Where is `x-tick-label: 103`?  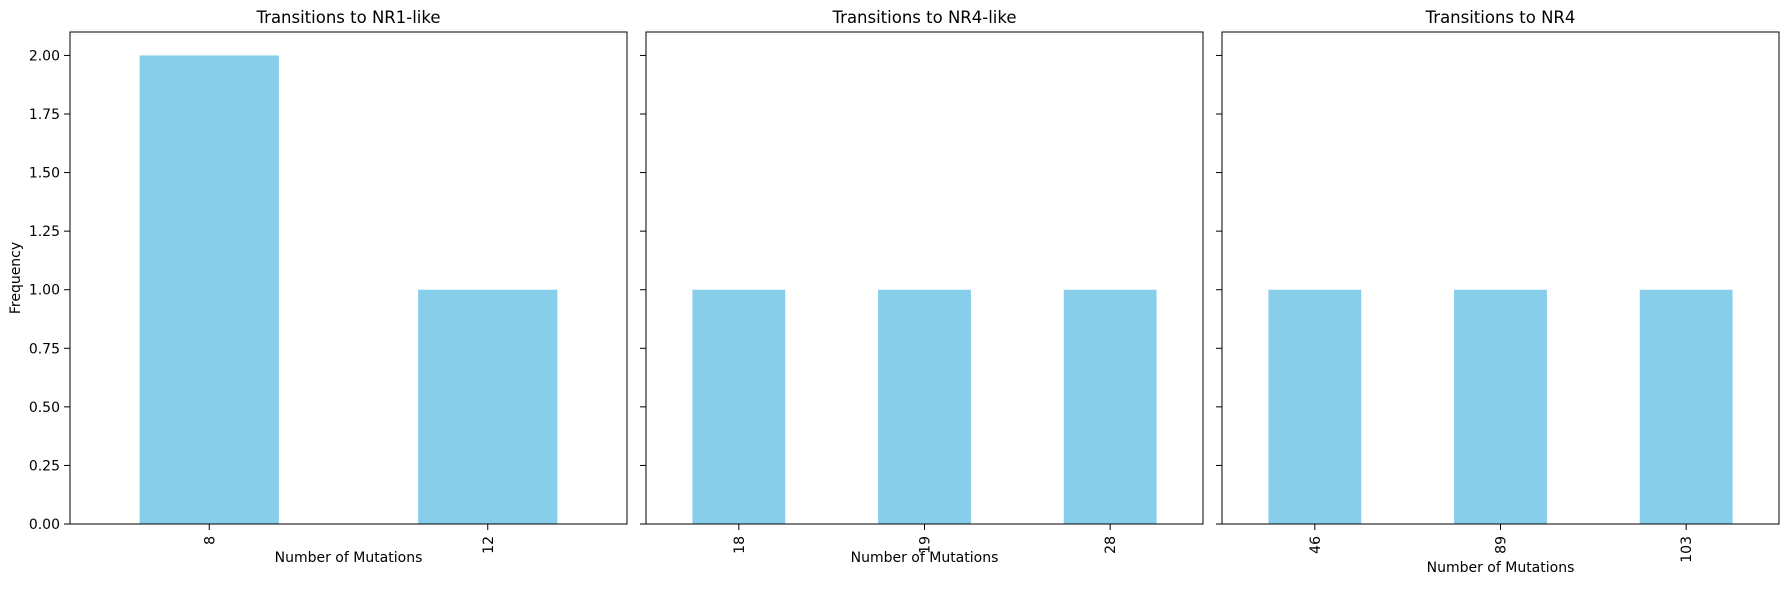
x-tick-label: 103 is located at coordinates (1687, 549).